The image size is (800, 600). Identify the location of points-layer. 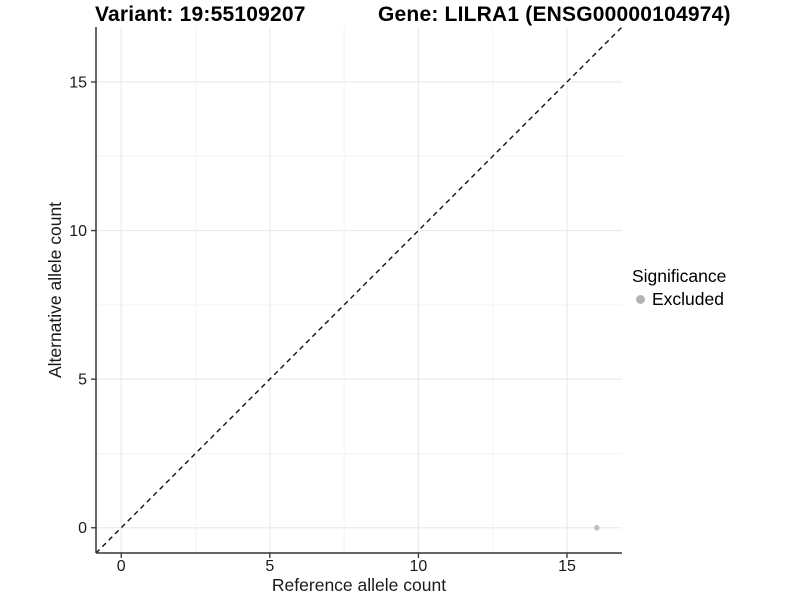
(596, 527).